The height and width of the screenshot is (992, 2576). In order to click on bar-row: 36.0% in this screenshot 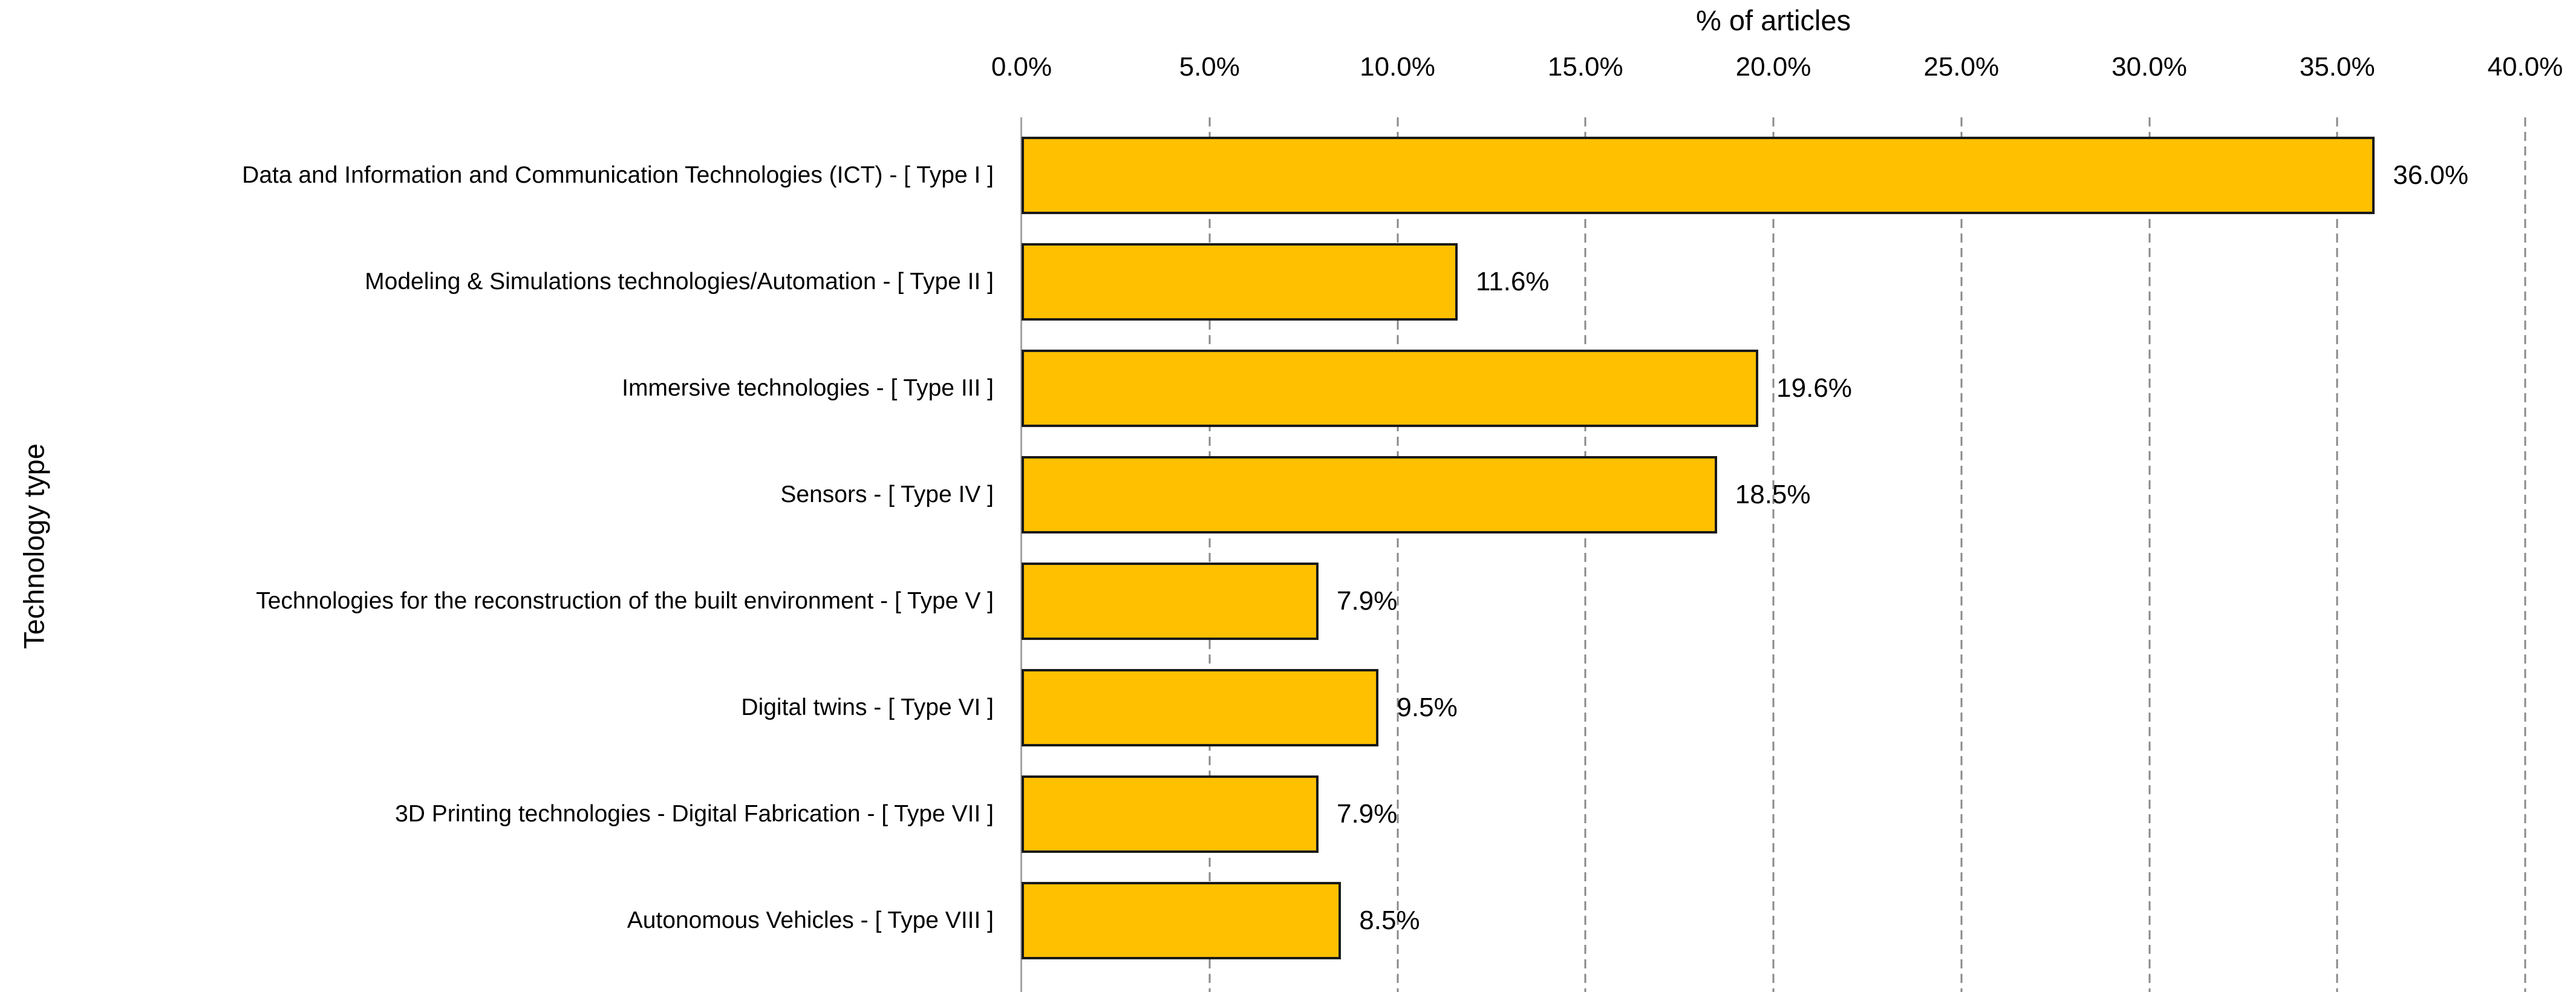, I will do `click(1774, 176)`.